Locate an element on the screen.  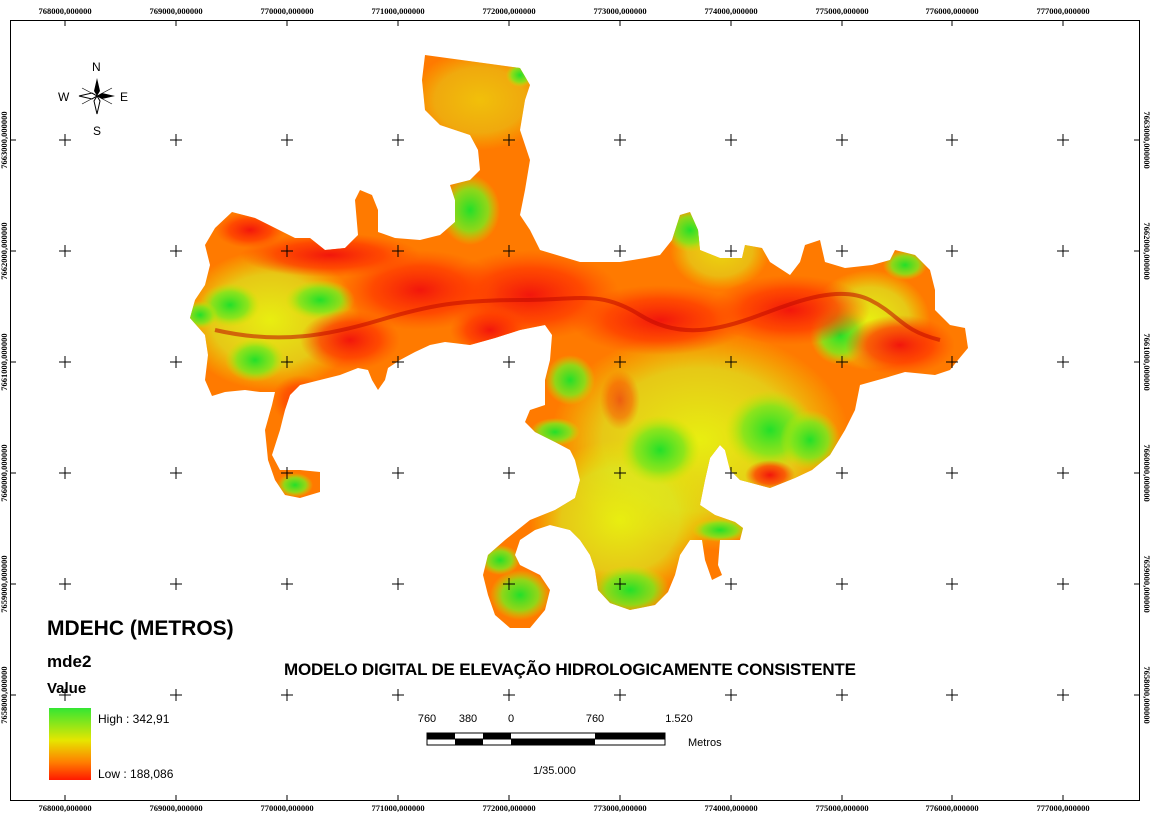
scale-bar is located at coordinates (546, 739).